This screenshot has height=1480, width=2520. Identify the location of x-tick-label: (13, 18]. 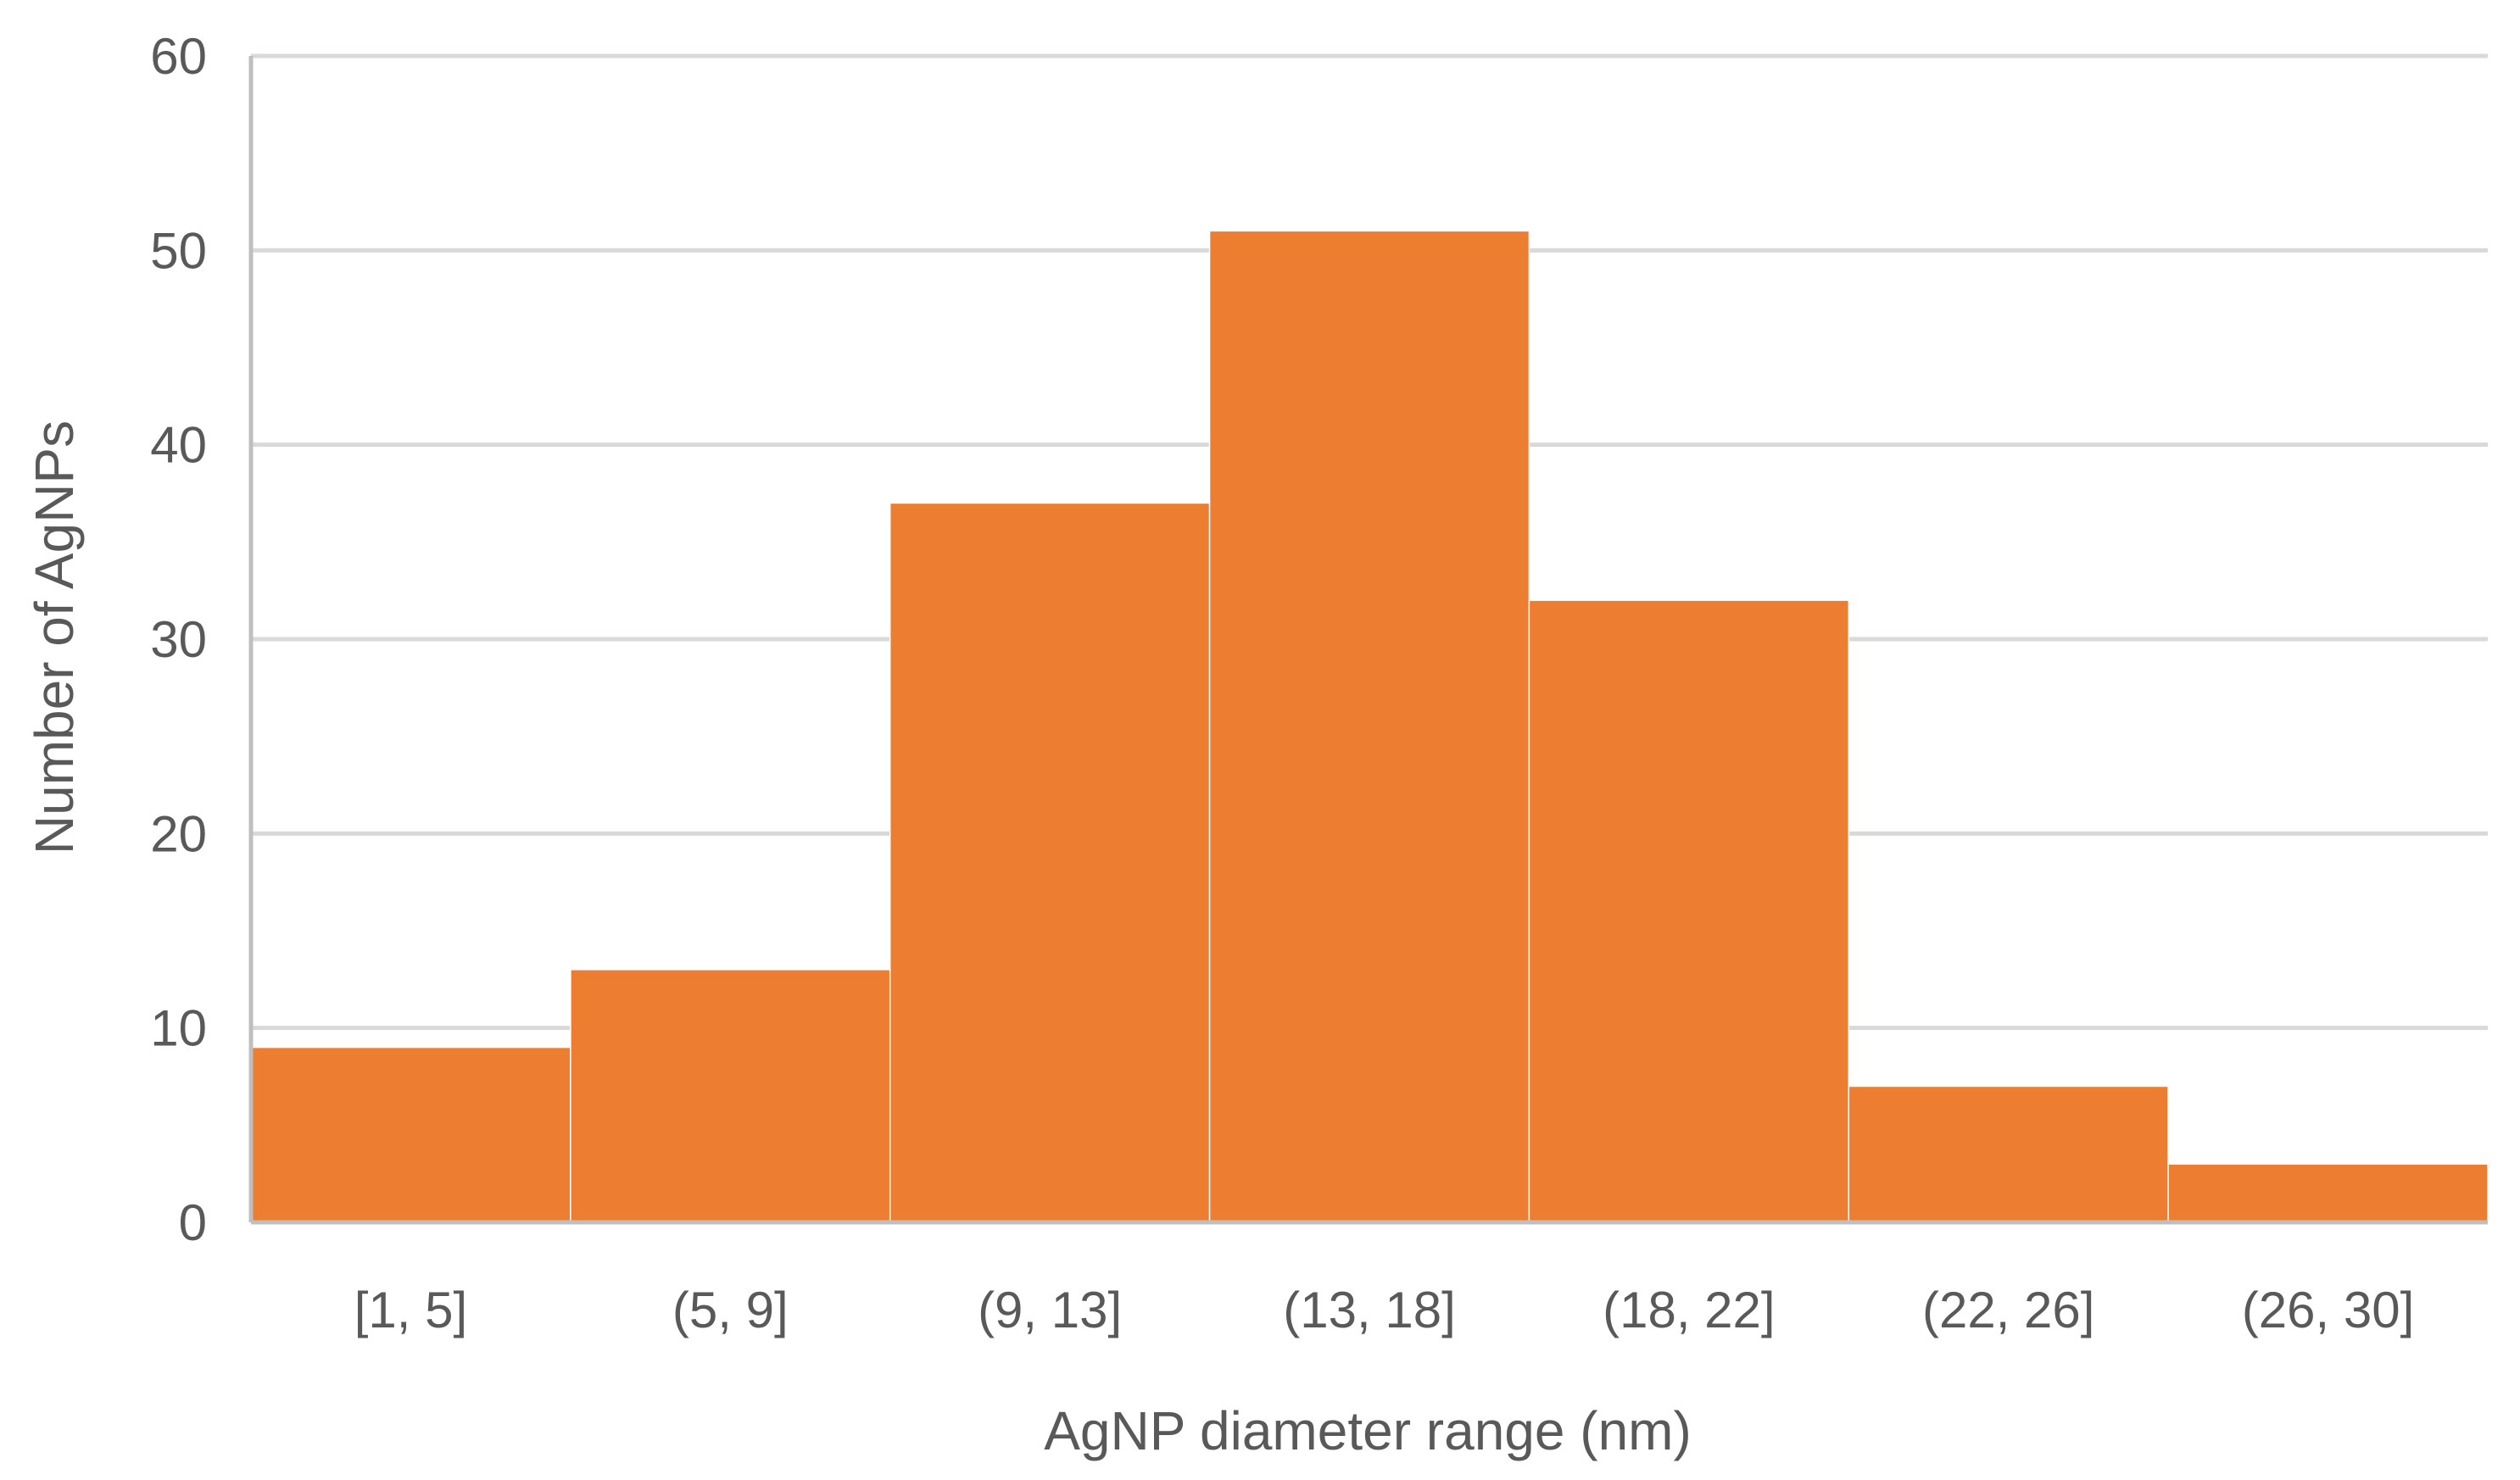
(1369, 1310).